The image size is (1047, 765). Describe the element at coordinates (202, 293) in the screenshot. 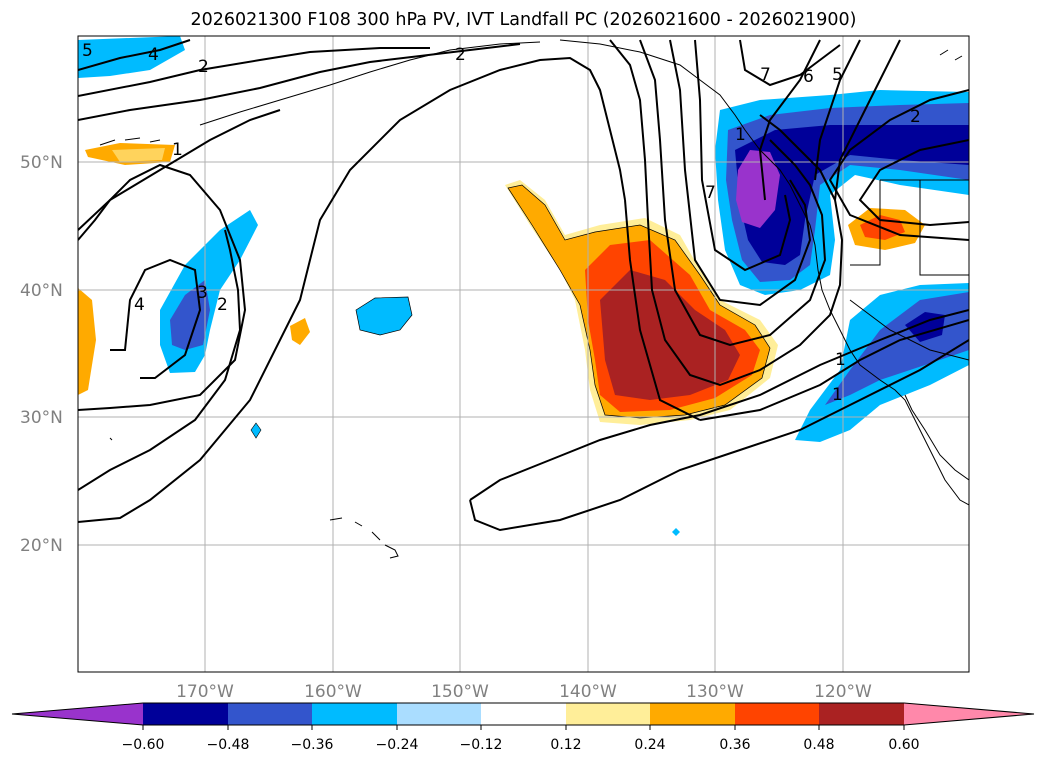

I see `contour-label-3-west: 3` at that location.